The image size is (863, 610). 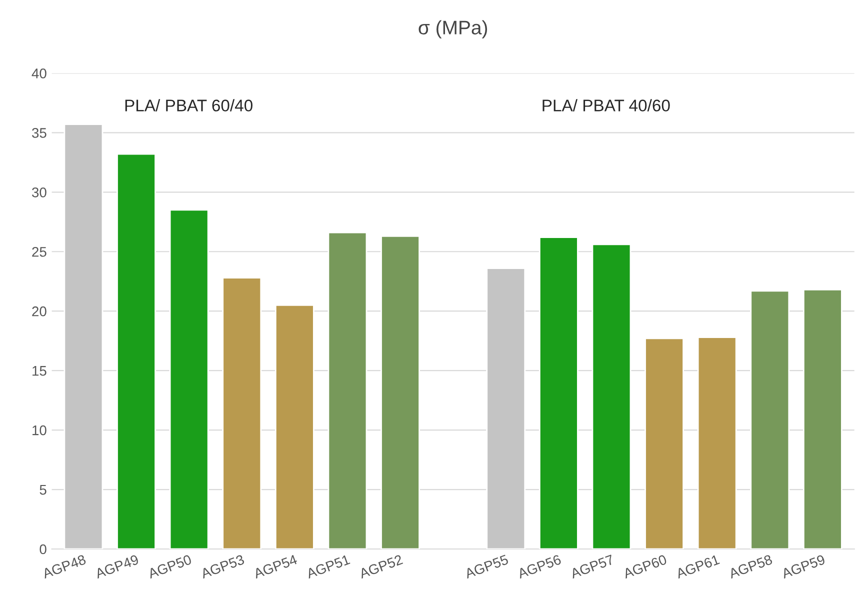 What do you see at coordinates (275, 566) in the screenshot?
I see `x-tick-label: AGP54` at bounding box center [275, 566].